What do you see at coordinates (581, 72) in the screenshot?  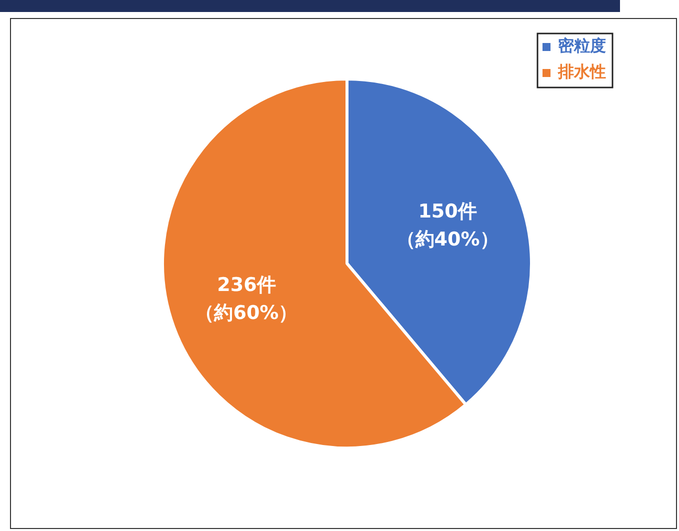 I see `legend-label: 排水性` at bounding box center [581, 72].